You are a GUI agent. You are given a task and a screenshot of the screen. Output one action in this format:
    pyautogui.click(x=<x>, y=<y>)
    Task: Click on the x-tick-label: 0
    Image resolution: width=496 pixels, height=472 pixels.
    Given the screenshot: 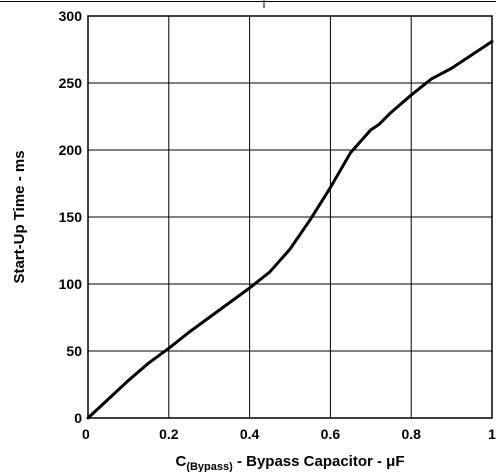 What is the action you would take?
    pyautogui.click(x=86, y=434)
    